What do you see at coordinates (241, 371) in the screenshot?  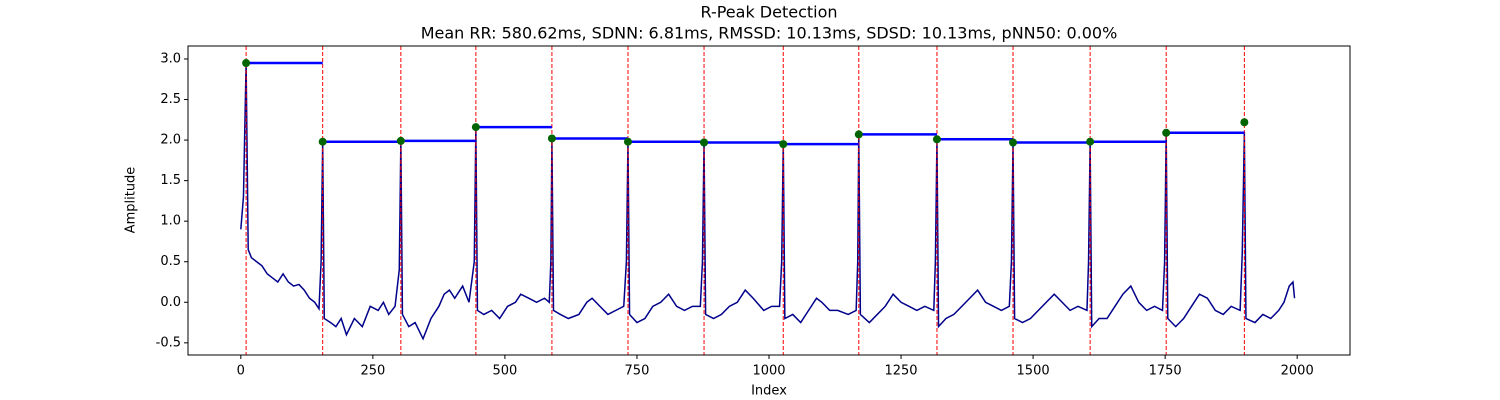 I see `x-tick-label: 0` at bounding box center [241, 371].